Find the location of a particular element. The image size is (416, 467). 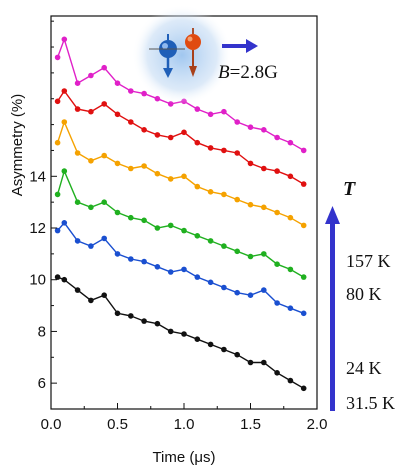

temp-label-3: 24 K is located at coordinates (364, 368).